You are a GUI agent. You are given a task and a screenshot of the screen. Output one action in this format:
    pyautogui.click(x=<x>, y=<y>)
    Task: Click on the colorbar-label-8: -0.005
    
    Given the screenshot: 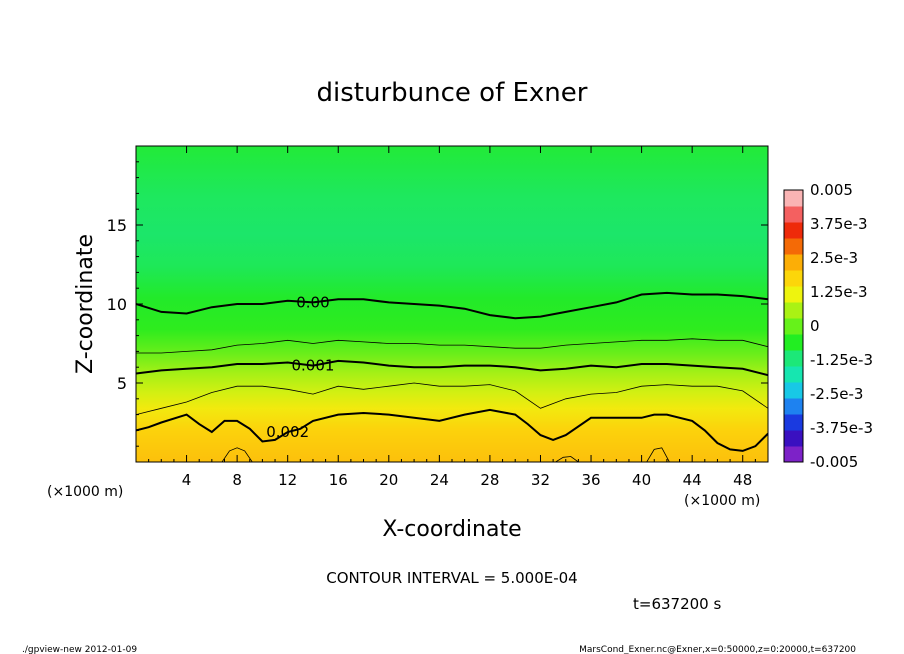 What is the action you would take?
    pyautogui.click(x=834, y=462)
    